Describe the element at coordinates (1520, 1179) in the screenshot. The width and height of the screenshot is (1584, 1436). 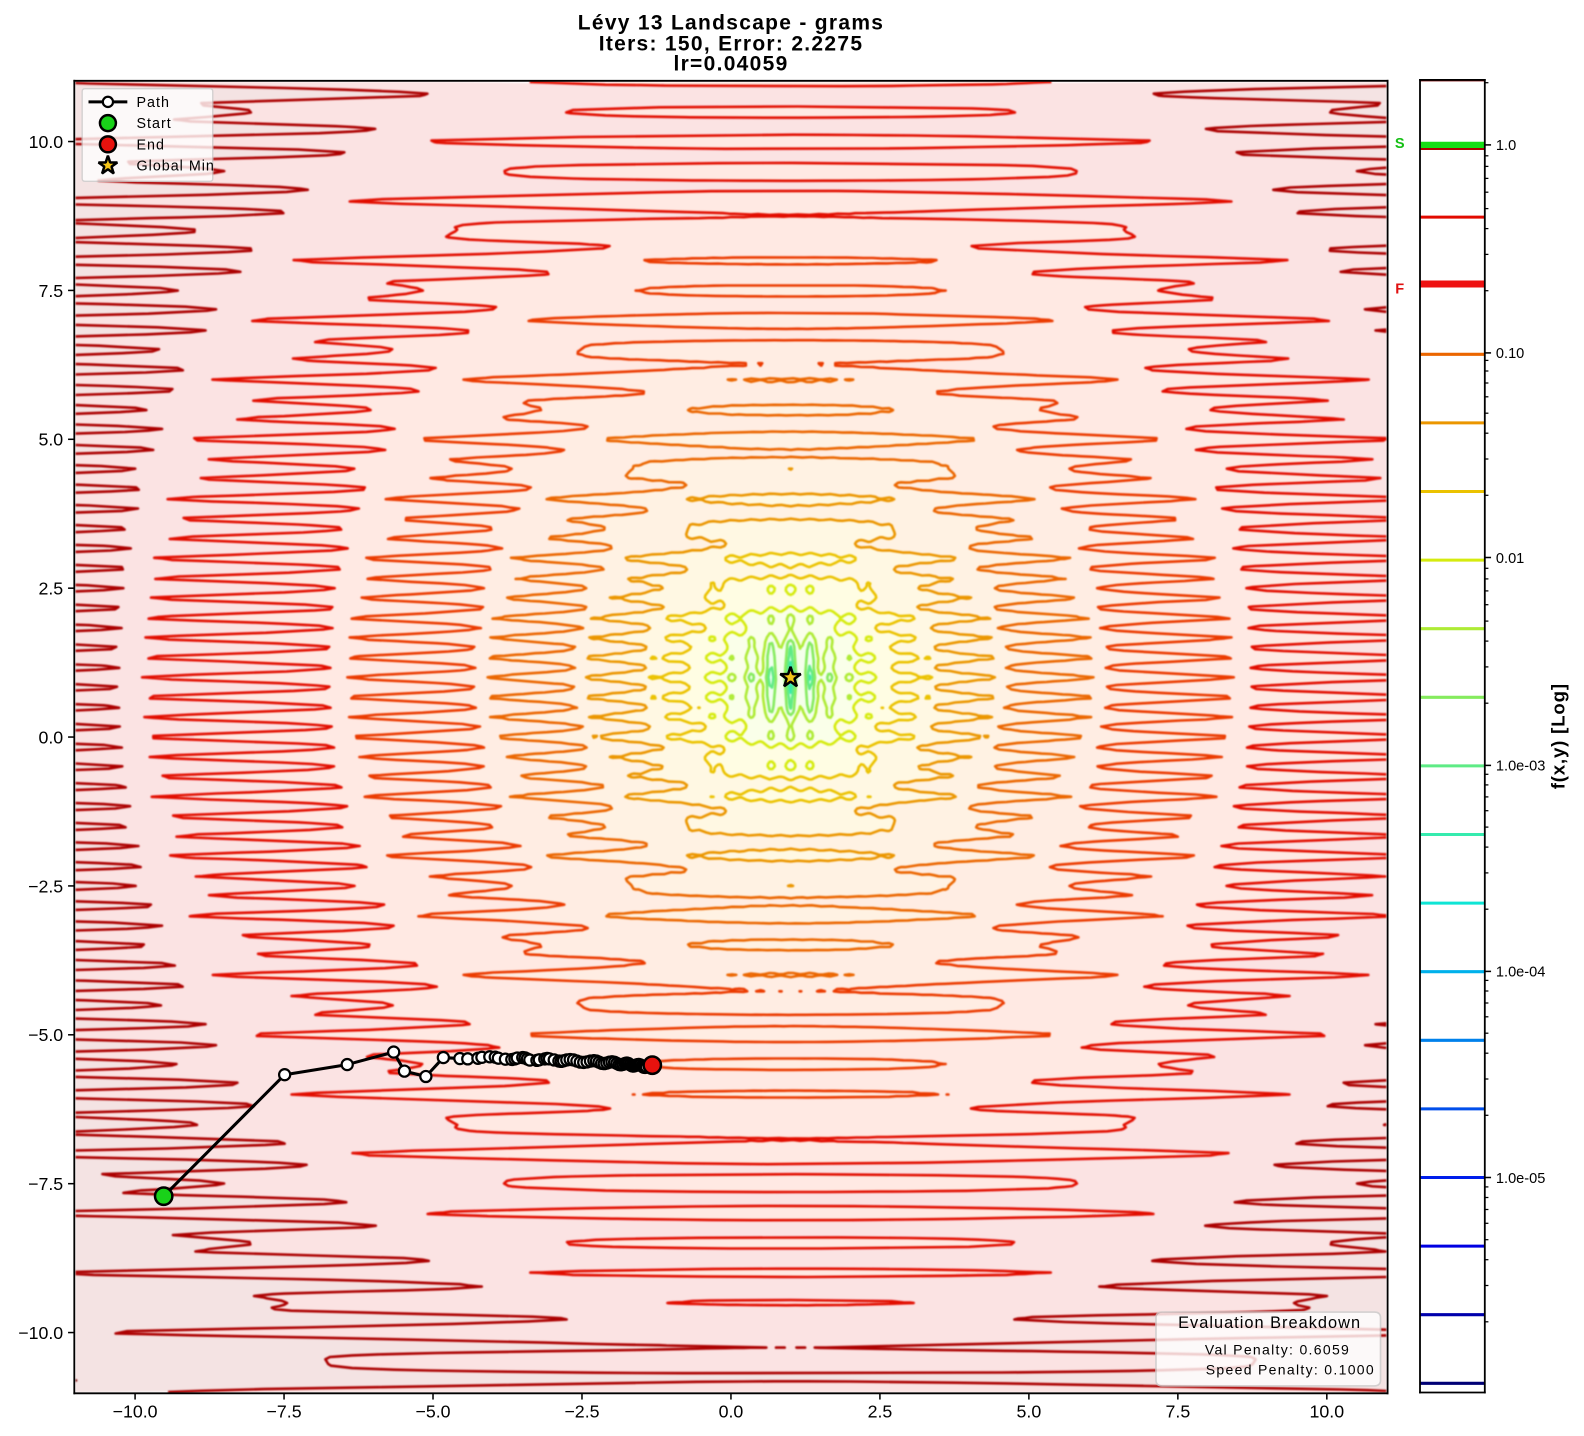
I see `svg-text: 1.0e-05` at that location.